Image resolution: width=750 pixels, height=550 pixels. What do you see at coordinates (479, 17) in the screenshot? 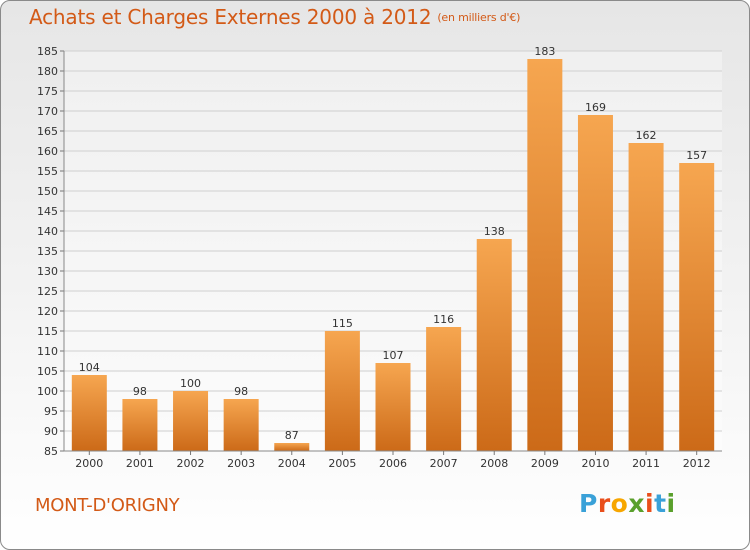
I see `unit-subtitle: (en milliers d'€)` at bounding box center [479, 17].